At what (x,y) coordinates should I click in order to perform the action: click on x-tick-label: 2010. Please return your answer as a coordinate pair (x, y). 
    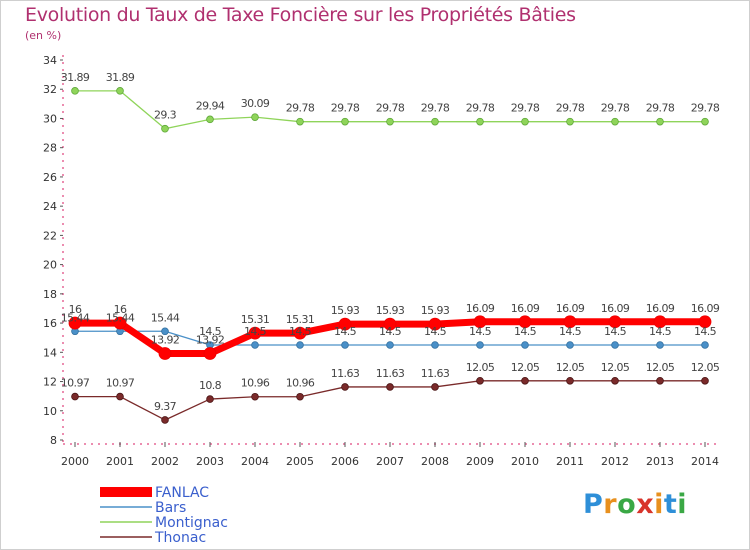
    Looking at the image, I should click on (525, 461).